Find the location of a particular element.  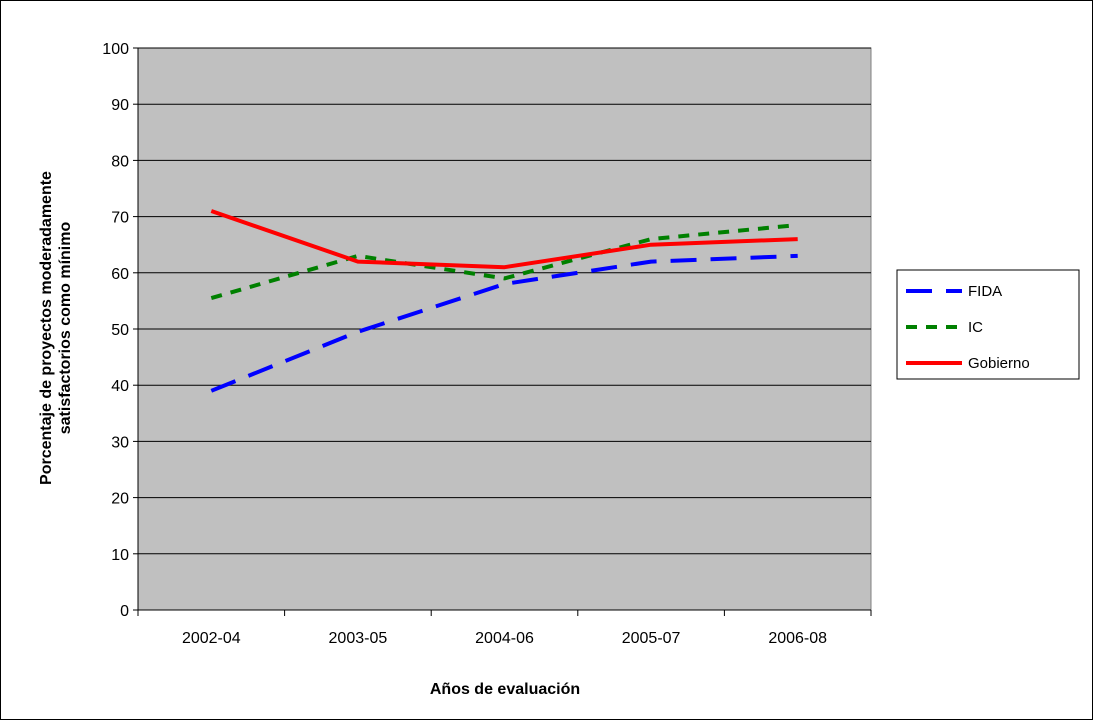

x-tick-label: 2005-07 is located at coordinates (651, 638).